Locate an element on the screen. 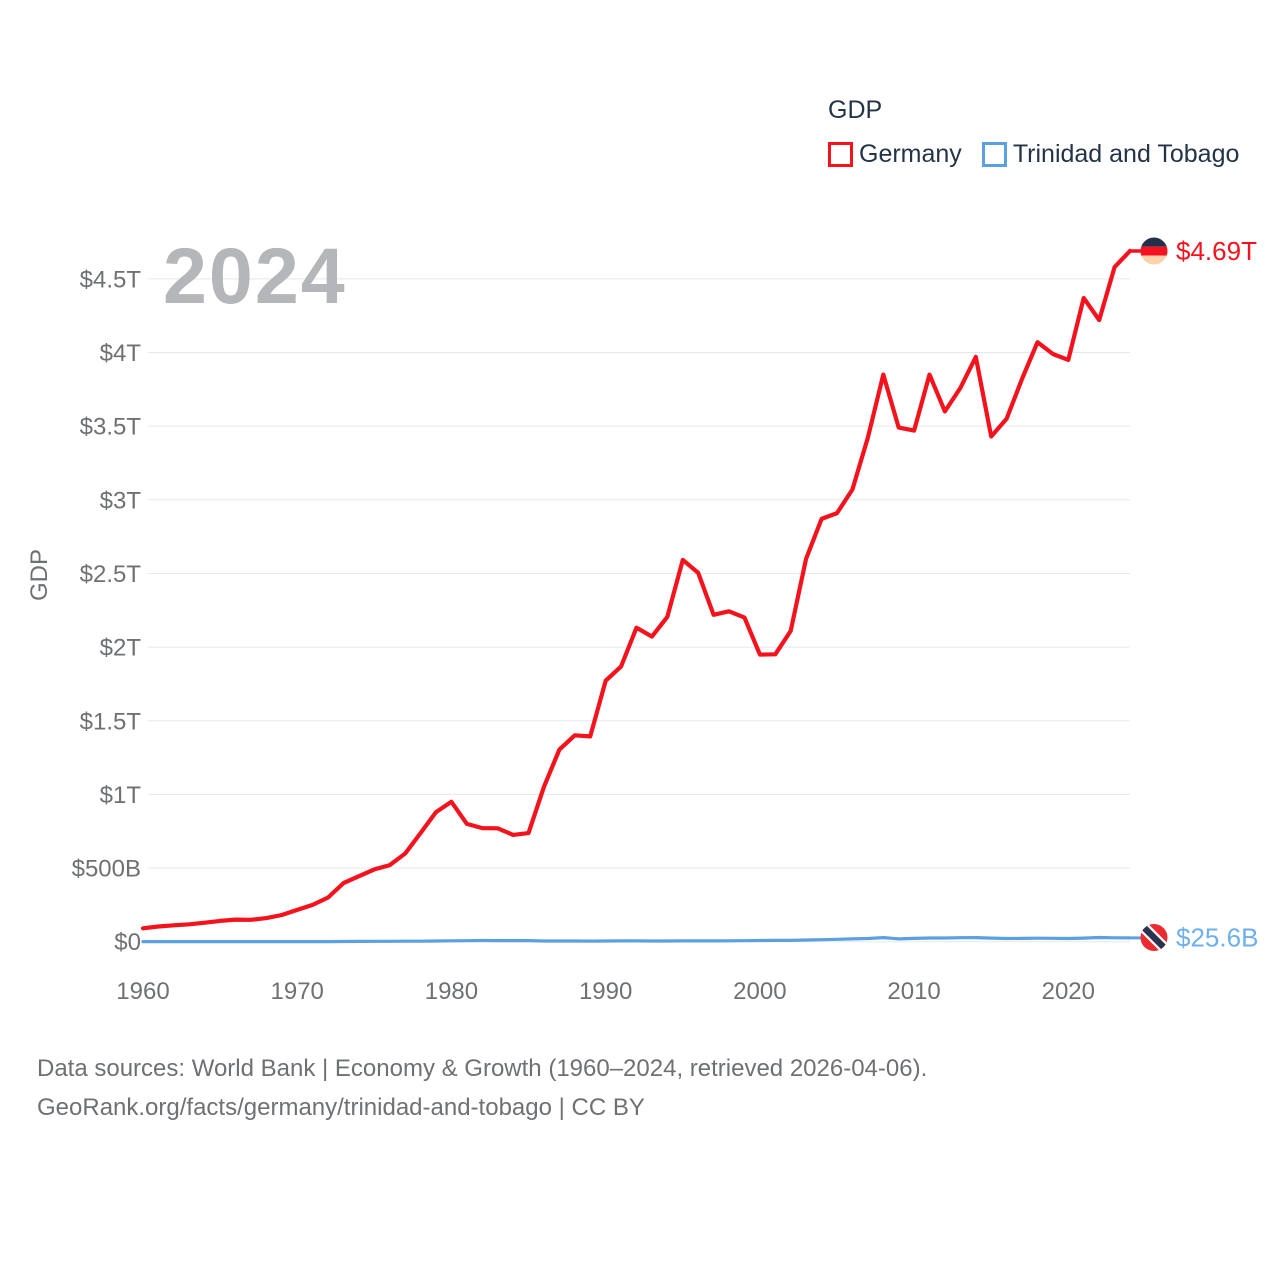 The image size is (1280, 1280). x-tick-label: 1970 is located at coordinates (297, 991).